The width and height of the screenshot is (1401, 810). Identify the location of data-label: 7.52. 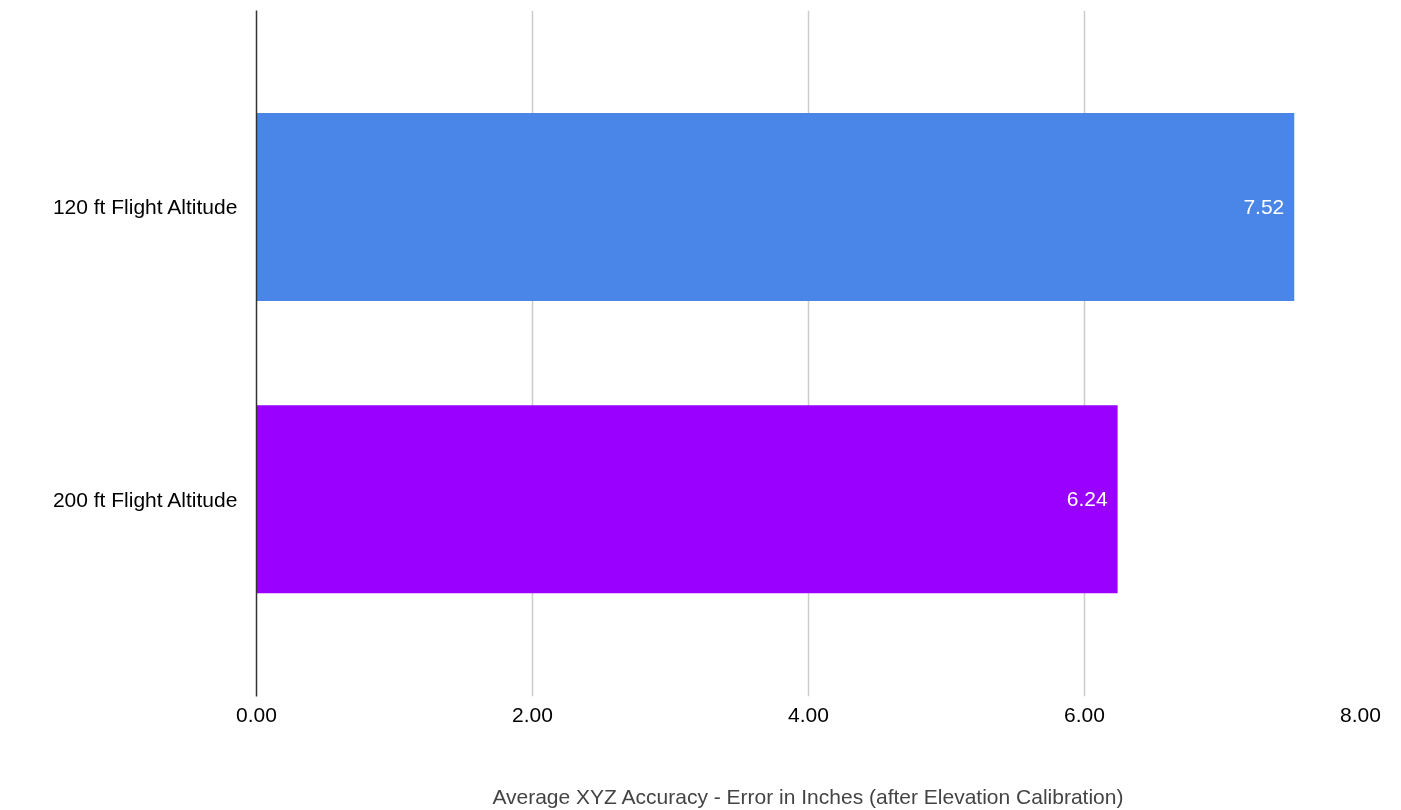
(1264, 206).